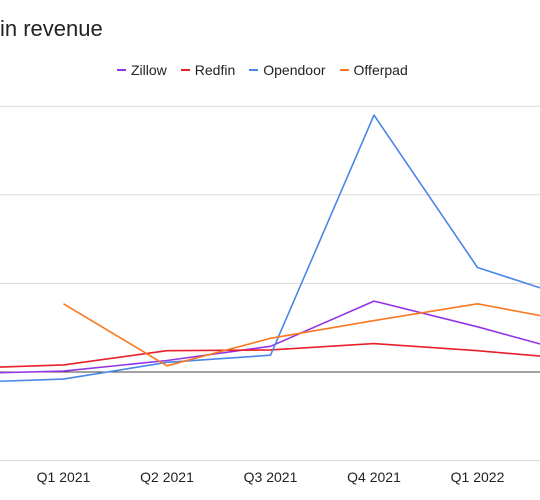 This screenshot has height=500, width=540. Describe the element at coordinates (51, 28) in the screenshot. I see `chart-title: in revenue` at that location.